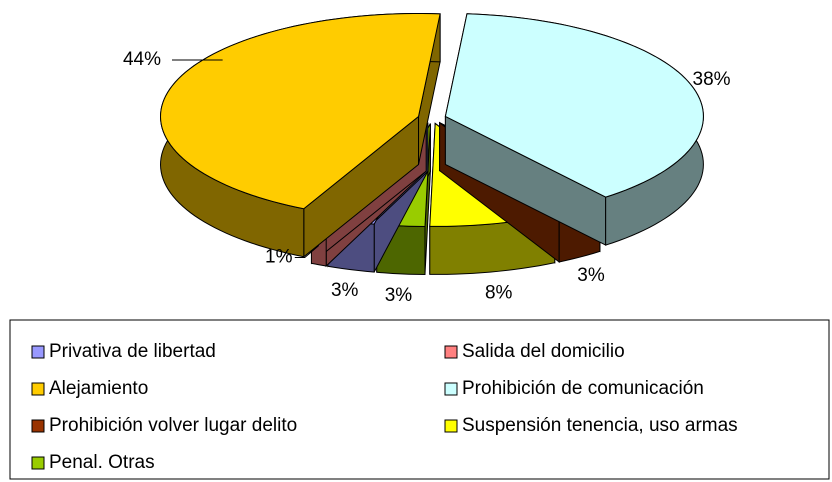  Describe the element at coordinates (600, 425) in the screenshot. I see `legend-label: Suspensión tenencia, uso armas` at that location.